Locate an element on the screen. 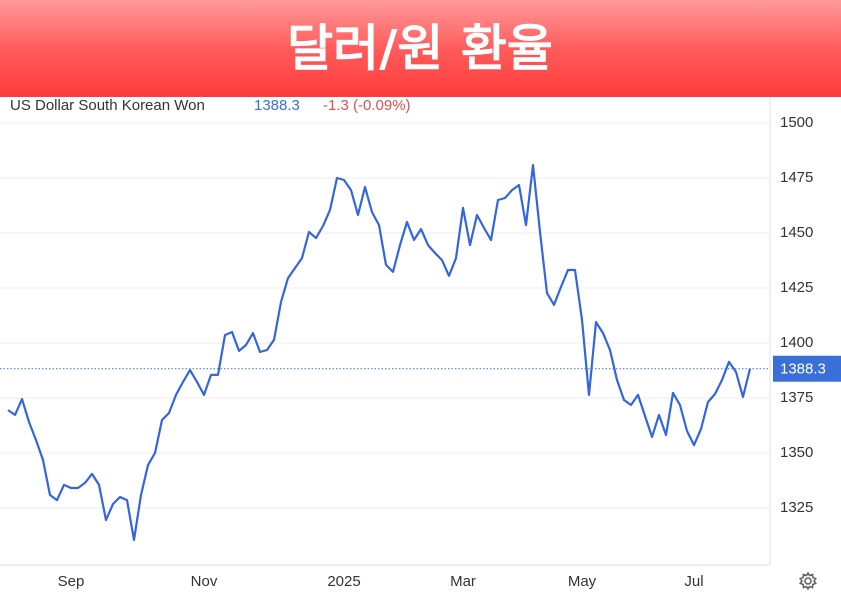  legend-value: 1388.3 is located at coordinates (277, 105).